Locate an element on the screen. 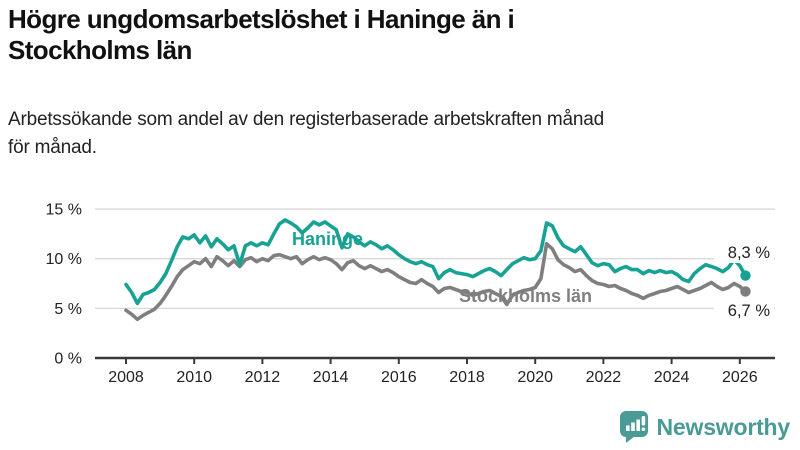 The image size is (800, 450). x-axis-label-2010: 2010 is located at coordinates (194, 377).